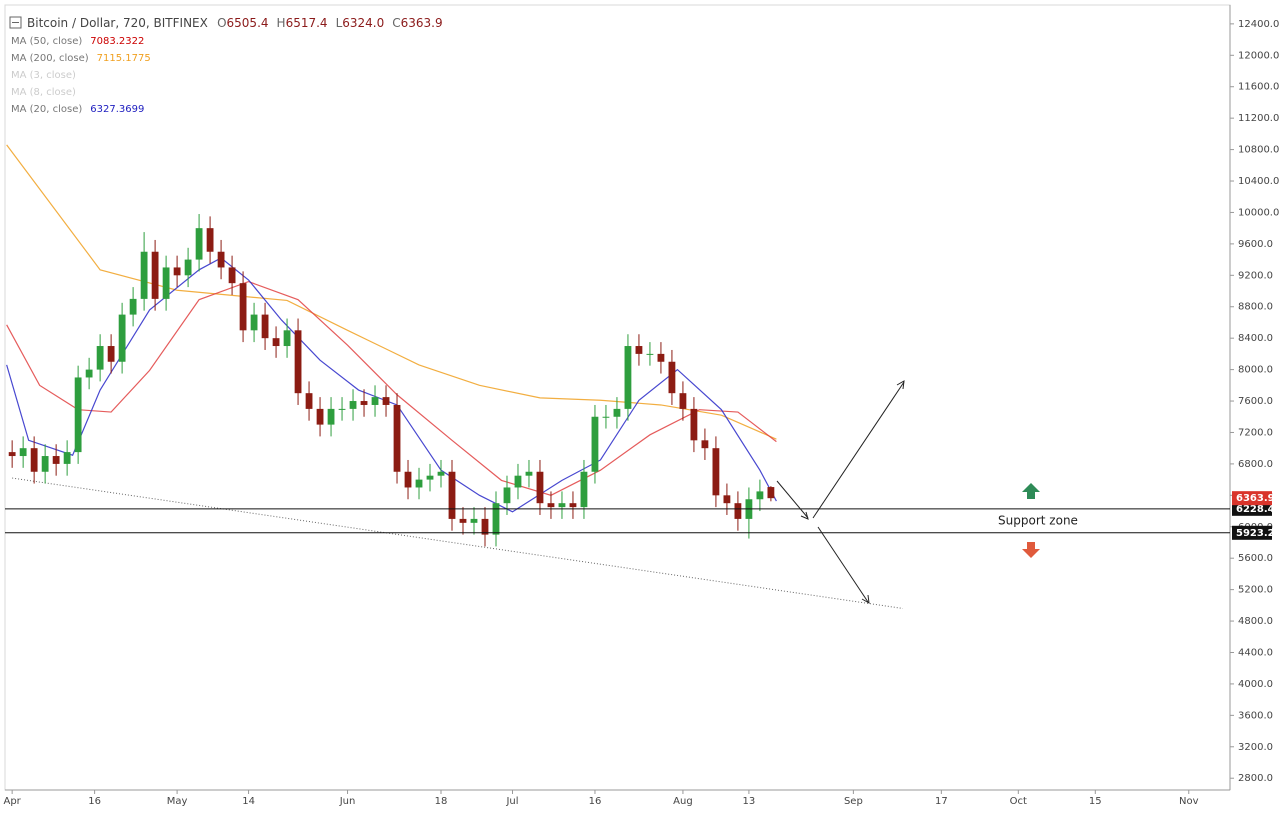 Image resolution: width=1280 pixels, height=818 pixels. What do you see at coordinates (1255, 275) in the screenshot?
I see `y-tick-label: 9200.0` at bounding box center [1255, 275].